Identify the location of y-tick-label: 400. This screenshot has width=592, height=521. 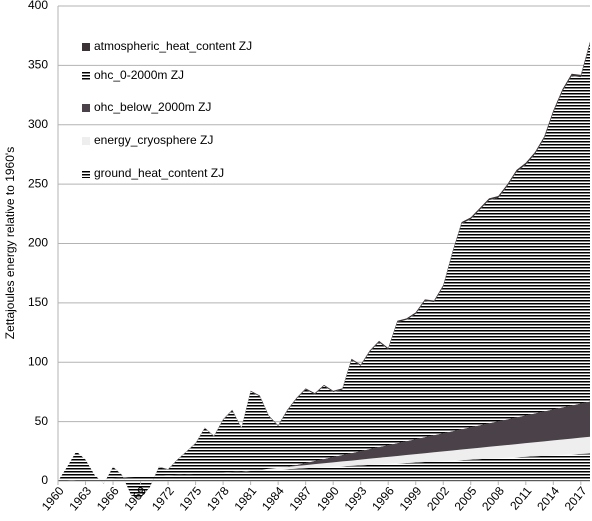
(38, 6).